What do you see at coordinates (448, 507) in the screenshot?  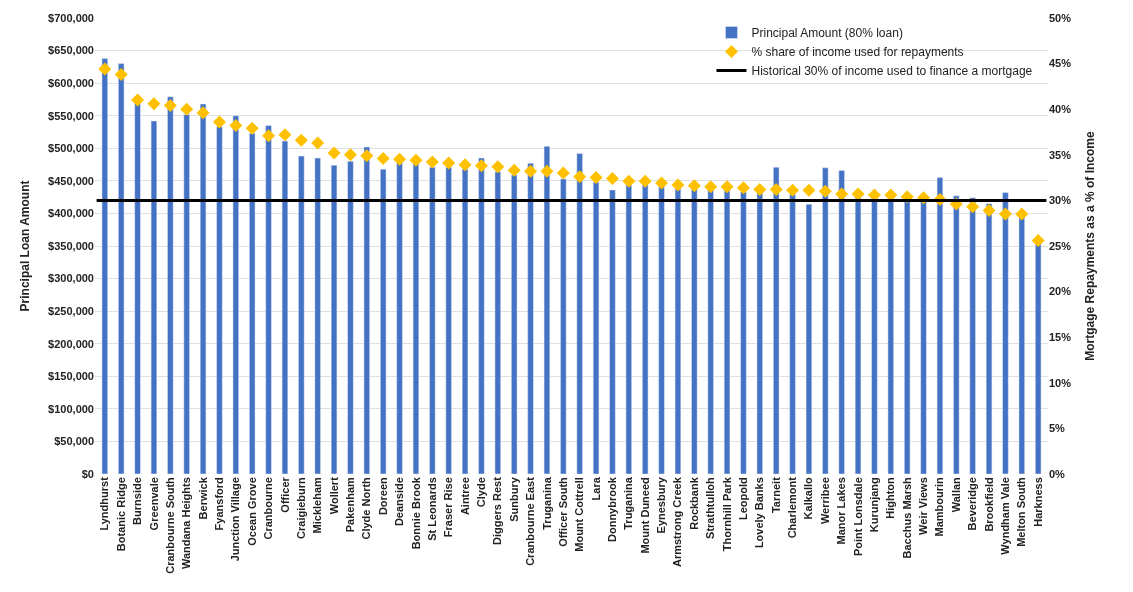 I see `x-tick-label: Fraser Rise` at bounding box center [448, 507].